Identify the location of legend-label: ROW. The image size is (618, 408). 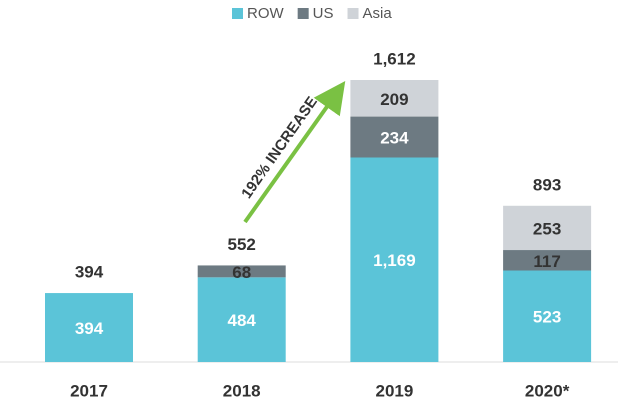
(266, 13).